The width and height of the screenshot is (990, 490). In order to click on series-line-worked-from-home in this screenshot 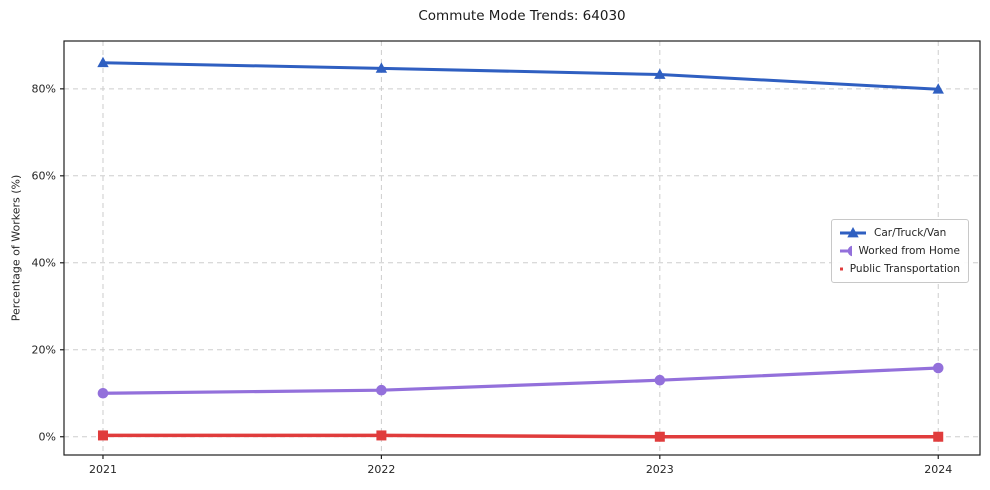, I will do `click(520, 380)`.